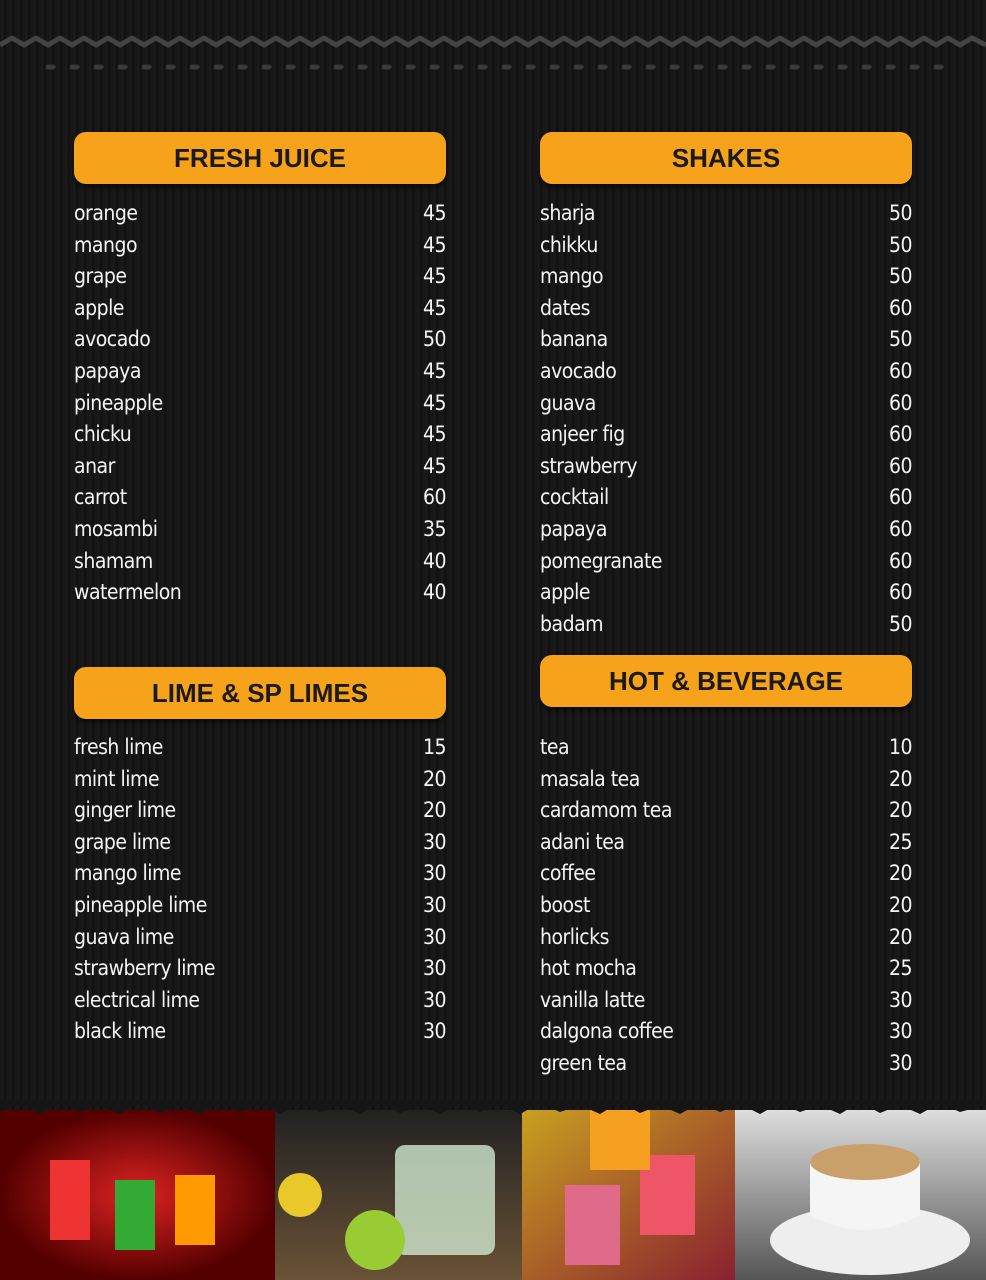  What do you see at coordinates (726, 308) in the screenshot?
I see `menu-item: dates 60` at bounding box center [726, 308].